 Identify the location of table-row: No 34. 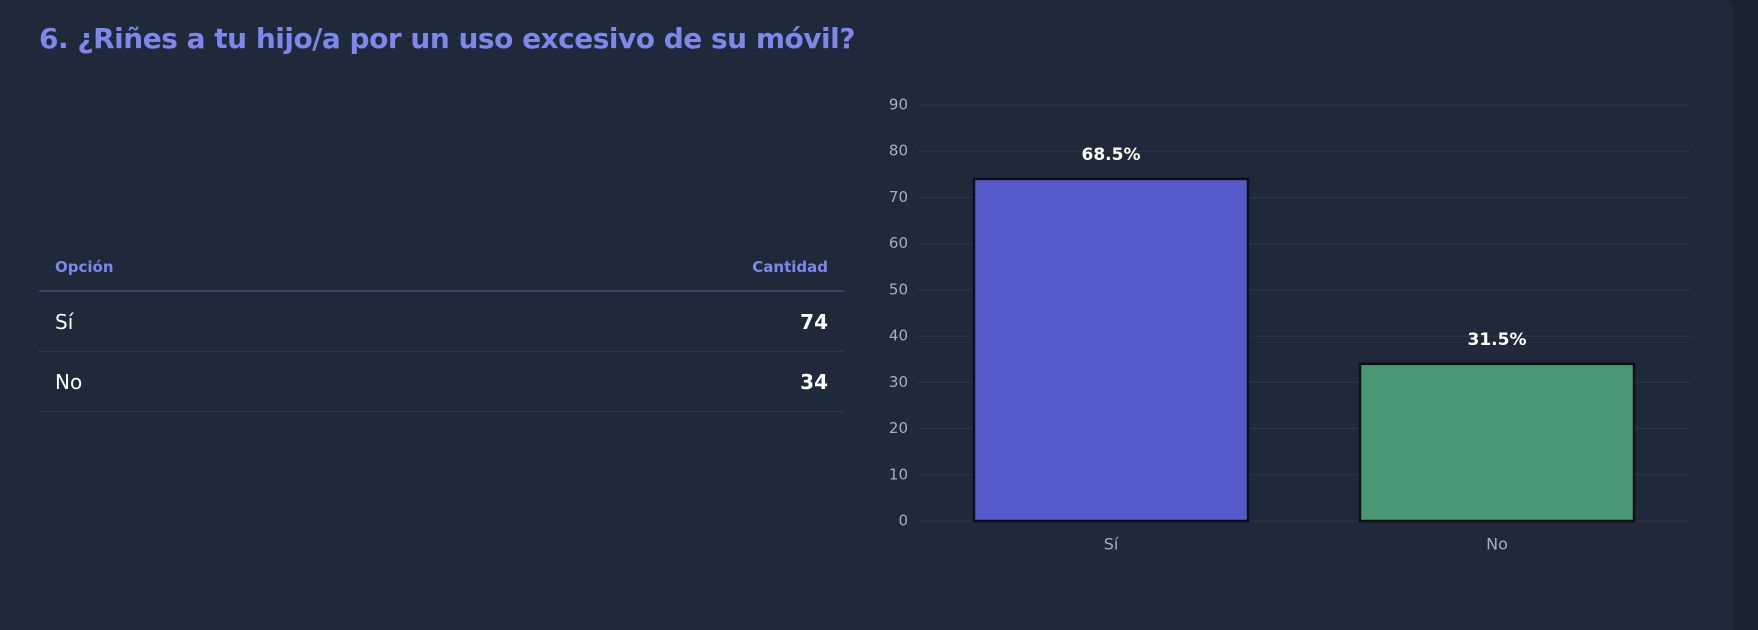
(441, 381).